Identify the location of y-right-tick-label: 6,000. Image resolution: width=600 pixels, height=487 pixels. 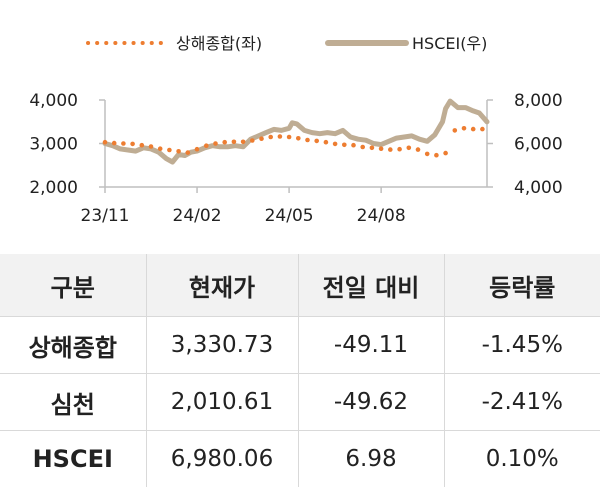
(538, 145).